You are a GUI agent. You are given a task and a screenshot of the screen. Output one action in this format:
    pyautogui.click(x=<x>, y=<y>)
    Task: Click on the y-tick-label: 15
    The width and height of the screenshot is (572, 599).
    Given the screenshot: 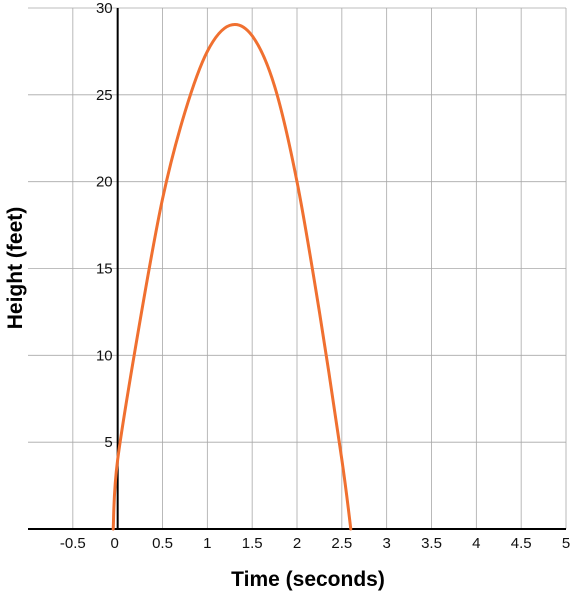 What is the action you would take?
    pyautogui.click(x=104, y=269)
    